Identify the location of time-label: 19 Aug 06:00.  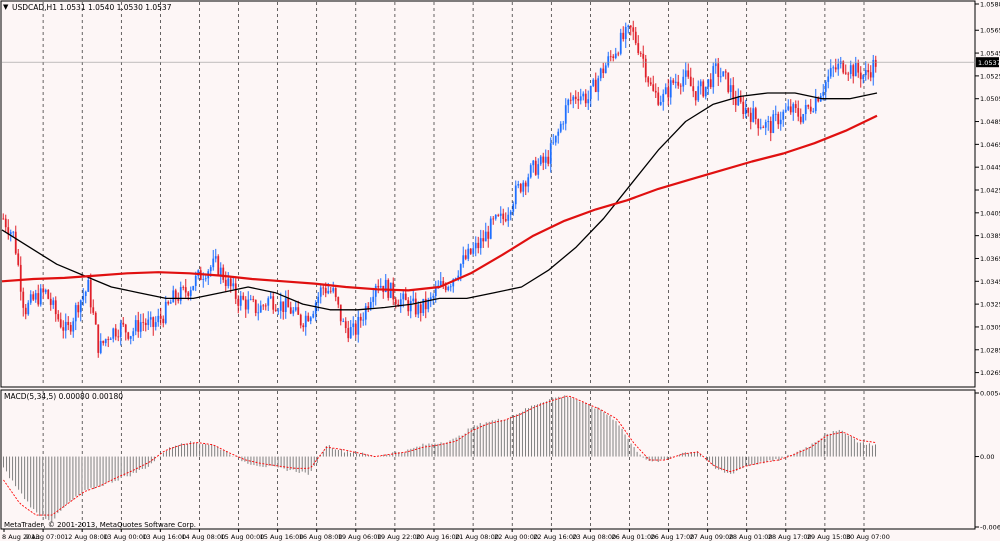
(360, 537).